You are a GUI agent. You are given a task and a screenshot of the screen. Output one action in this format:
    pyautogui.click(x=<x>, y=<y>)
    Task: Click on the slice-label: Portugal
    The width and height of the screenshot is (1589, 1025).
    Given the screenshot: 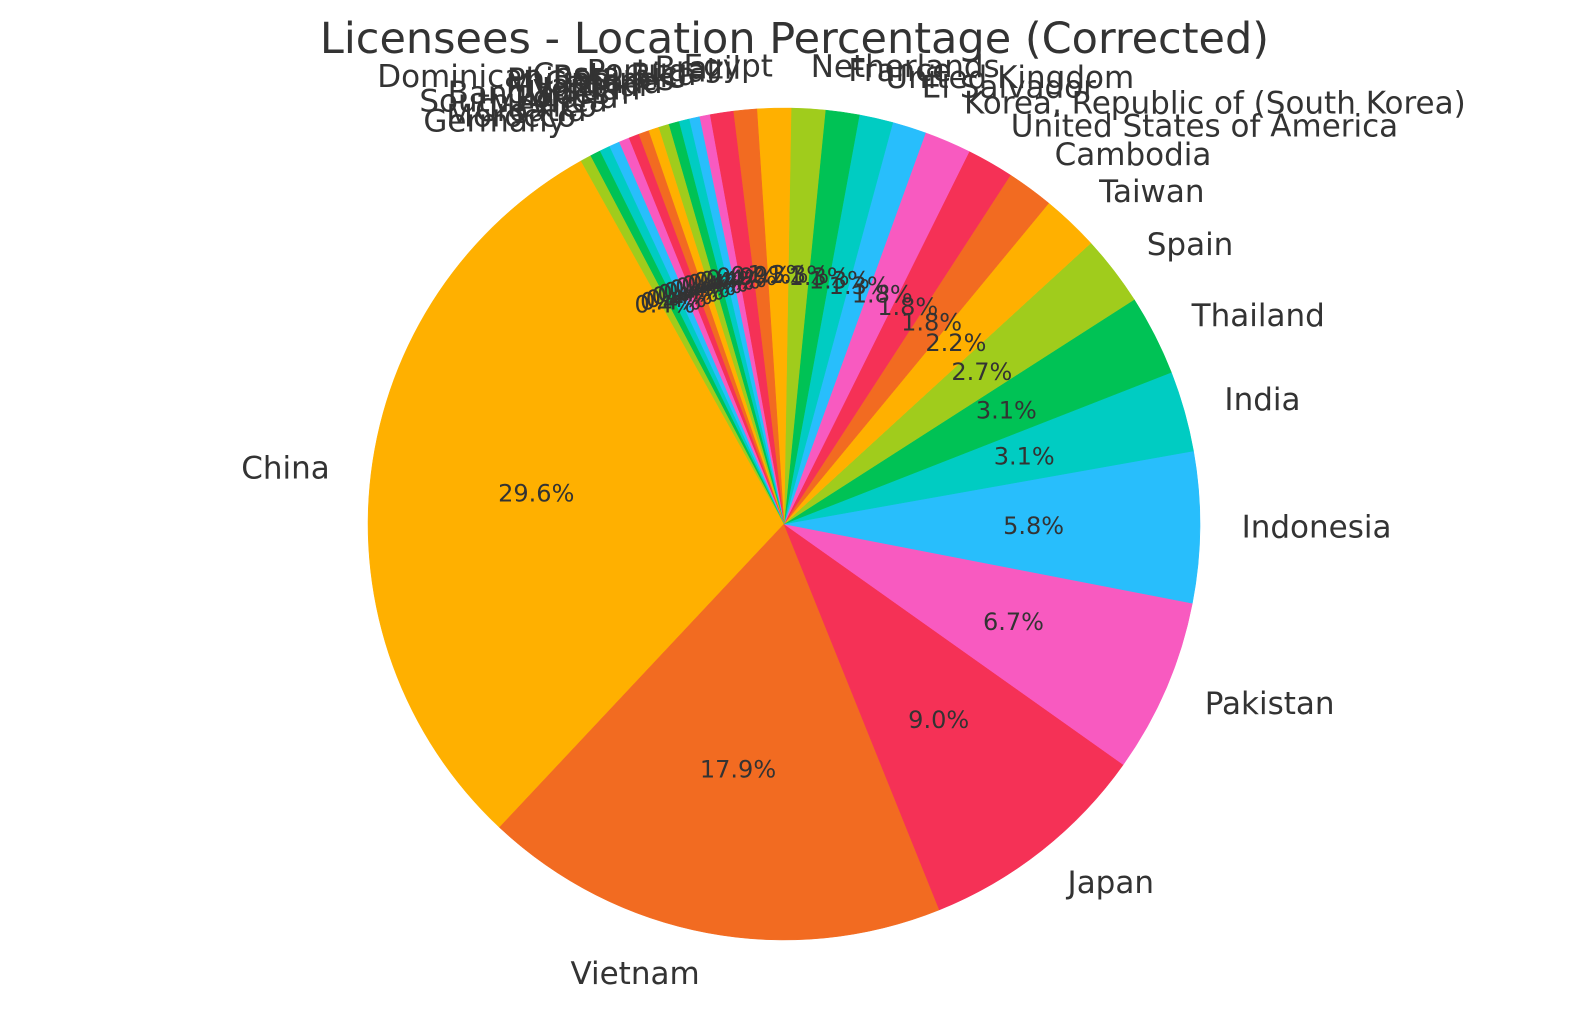 What is the action you would take?
    pyautogui.click(x=651, y=72)
    